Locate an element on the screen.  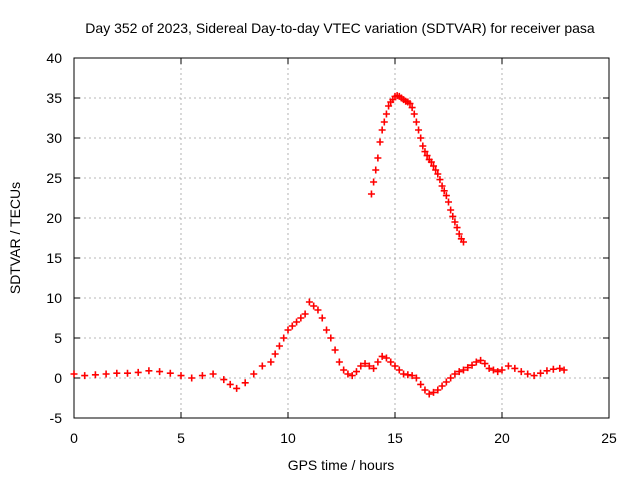
y-tick-label: 15 is located at coordinates (54, 258).